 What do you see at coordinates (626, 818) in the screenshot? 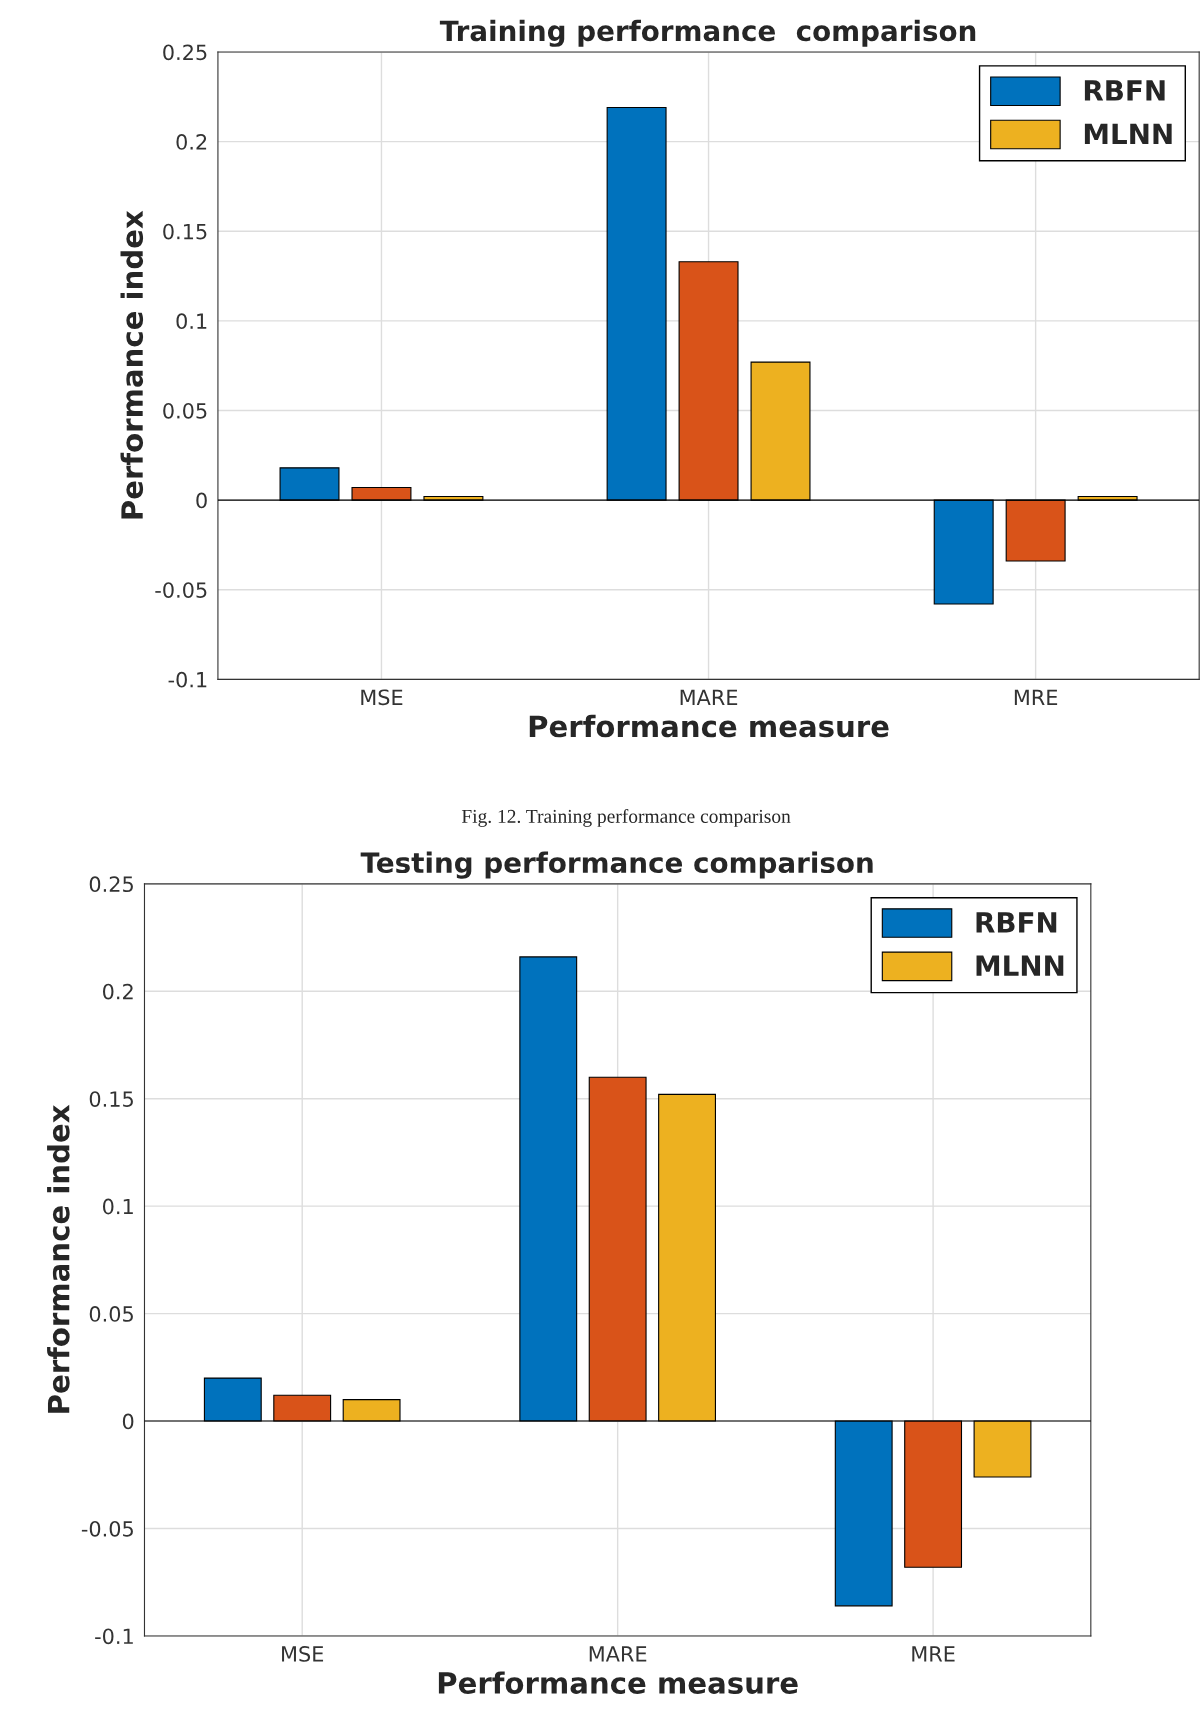
I see `caption: Fig. 12. Training performance comparison` at bounding box center [626, 818].